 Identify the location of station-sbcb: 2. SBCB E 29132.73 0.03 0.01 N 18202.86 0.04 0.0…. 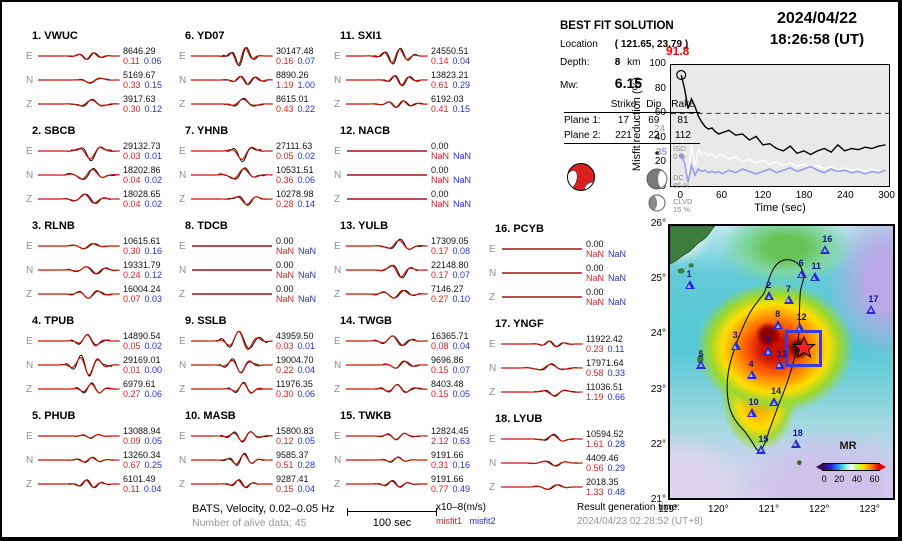
(96, 166).